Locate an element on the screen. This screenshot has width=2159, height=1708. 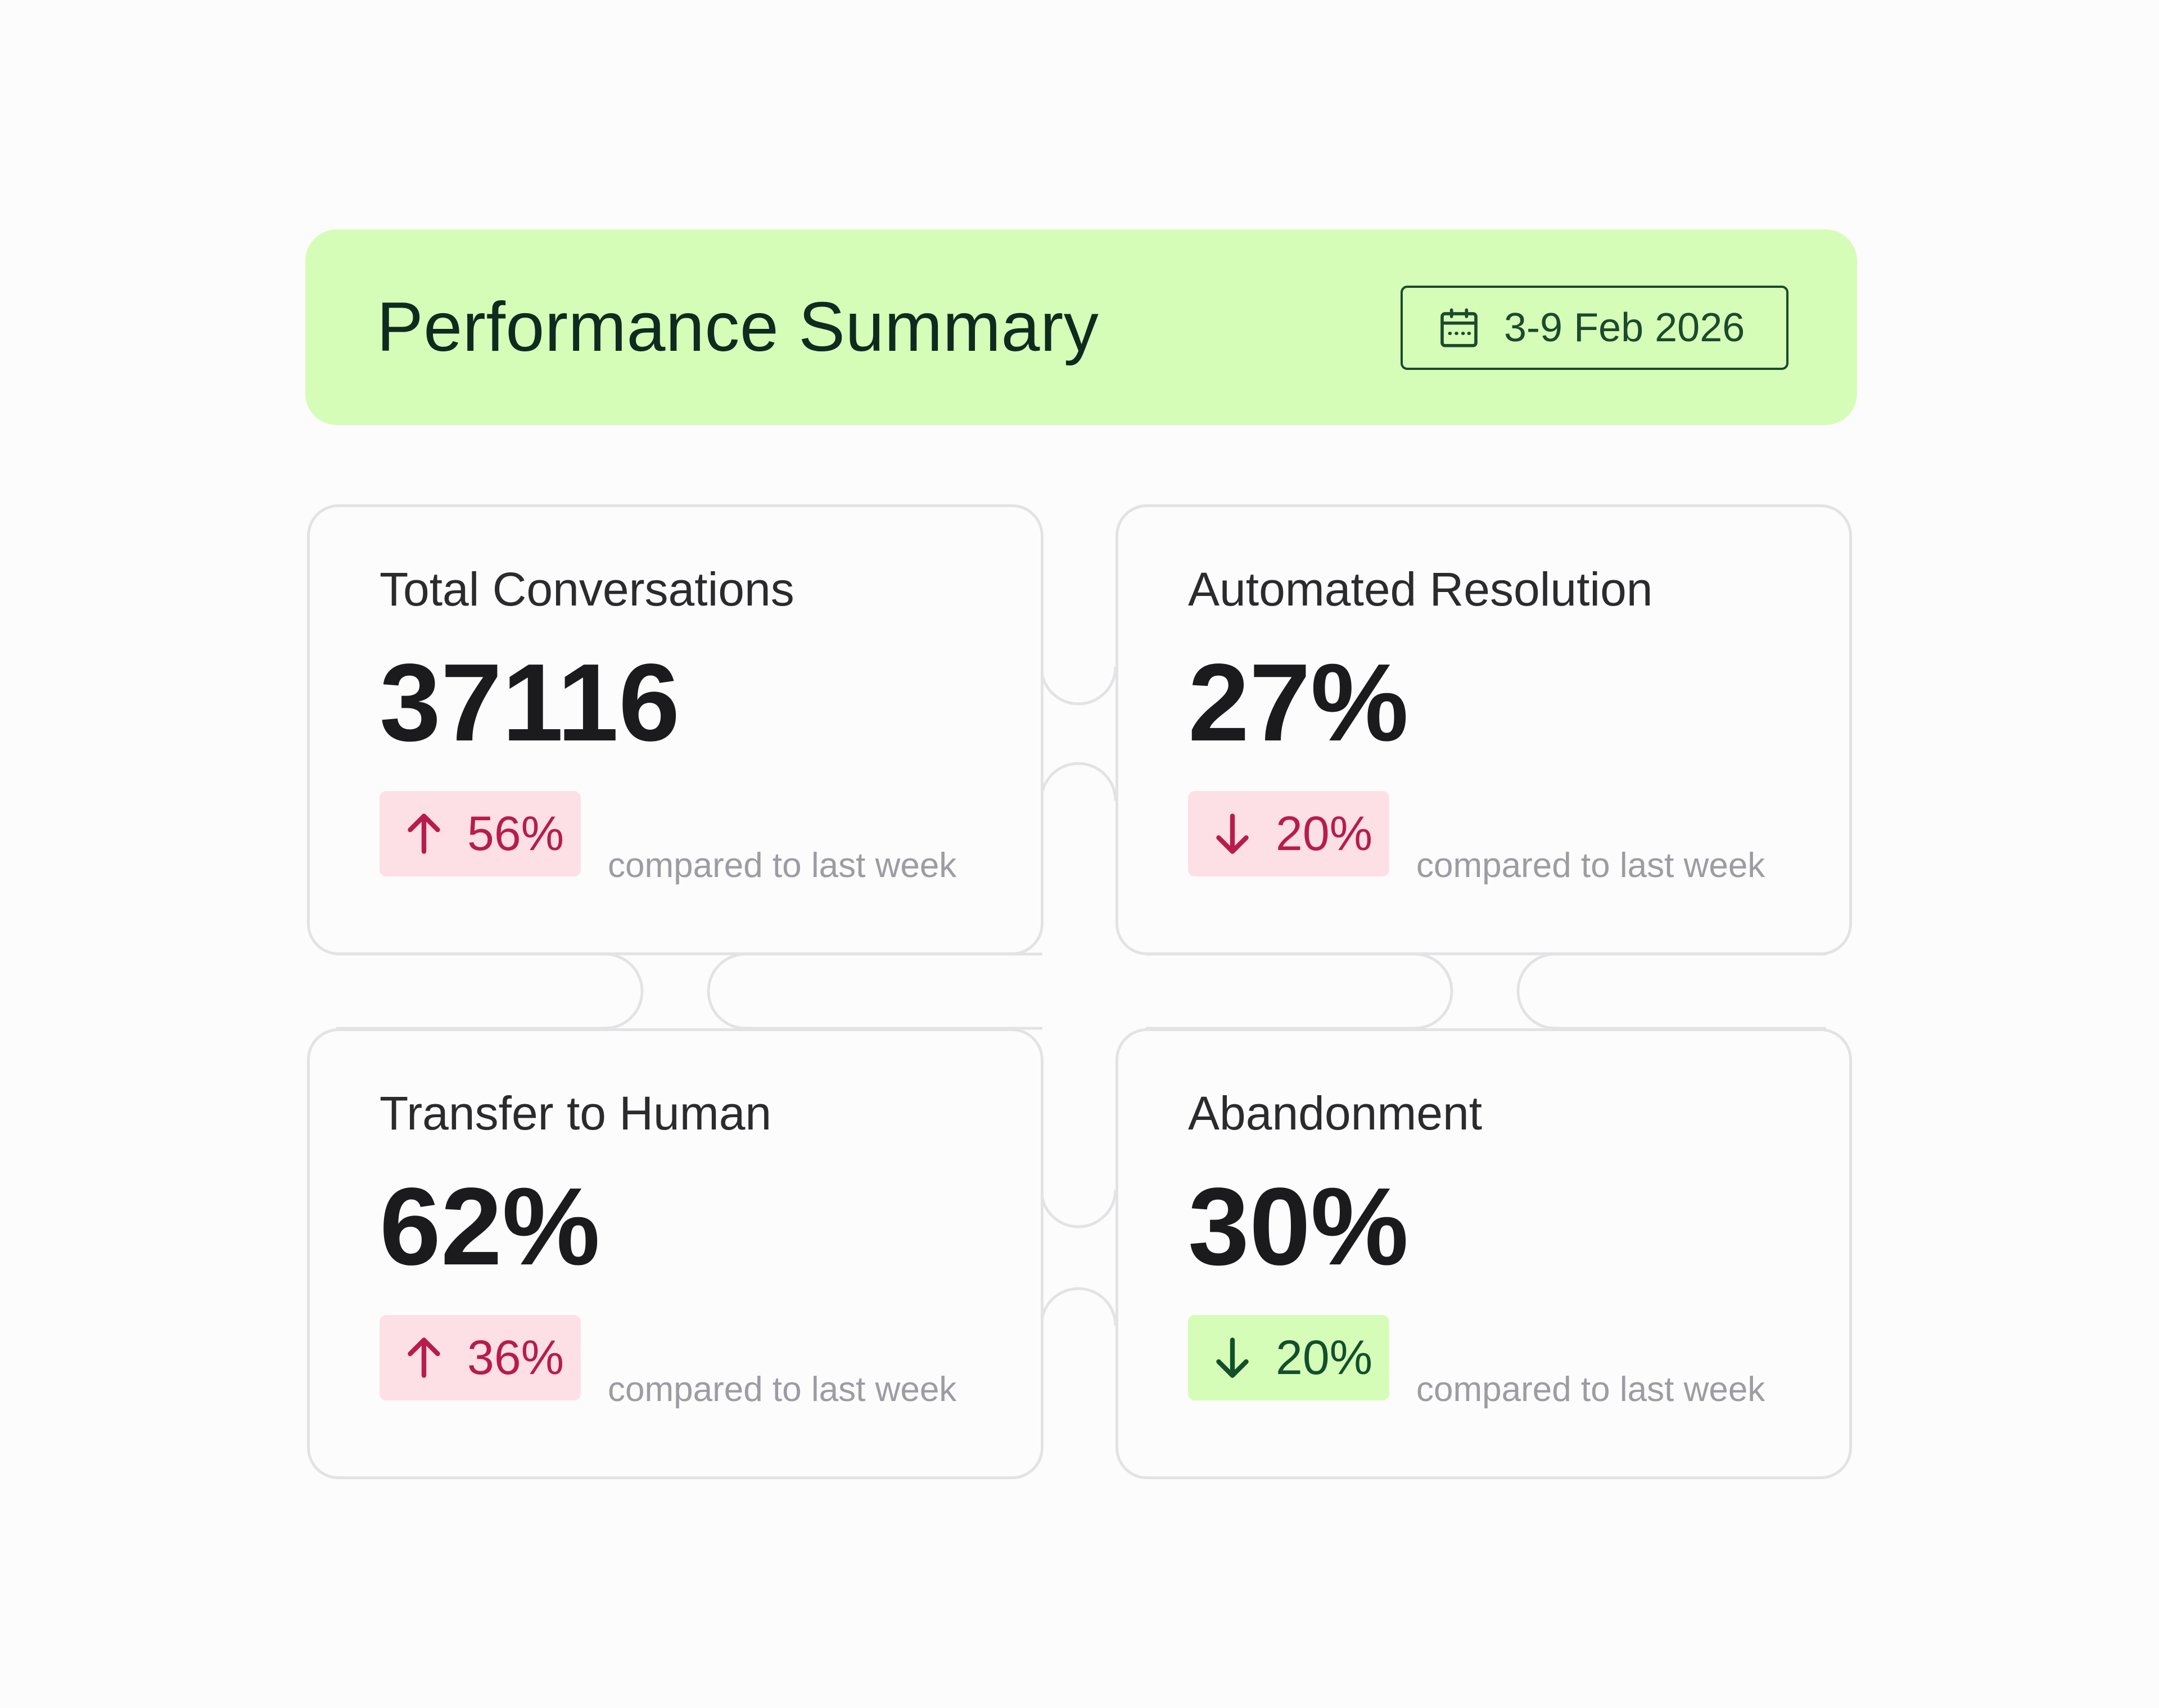
delta-badge: 56% is located at coordinates (480, 833).